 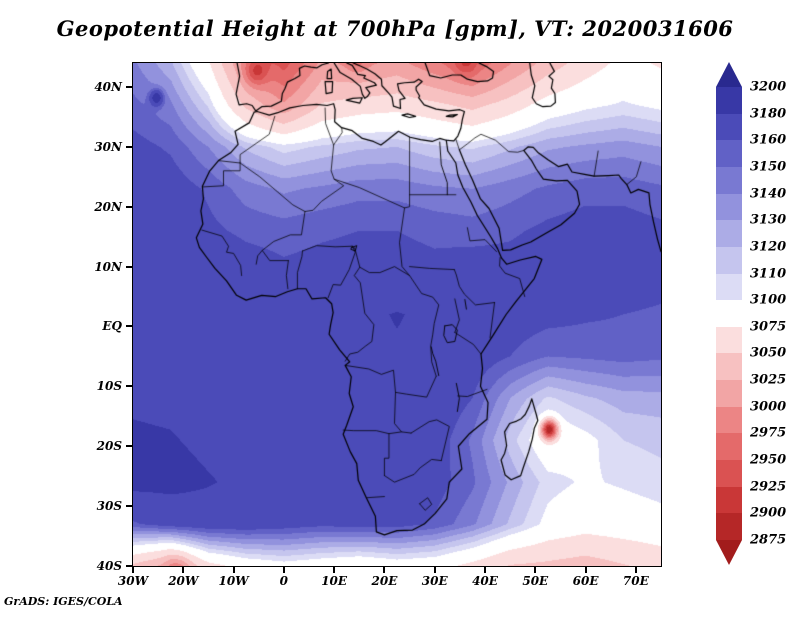 I want to click on lon-tick-label: 40E, so click(x=485, y=581).